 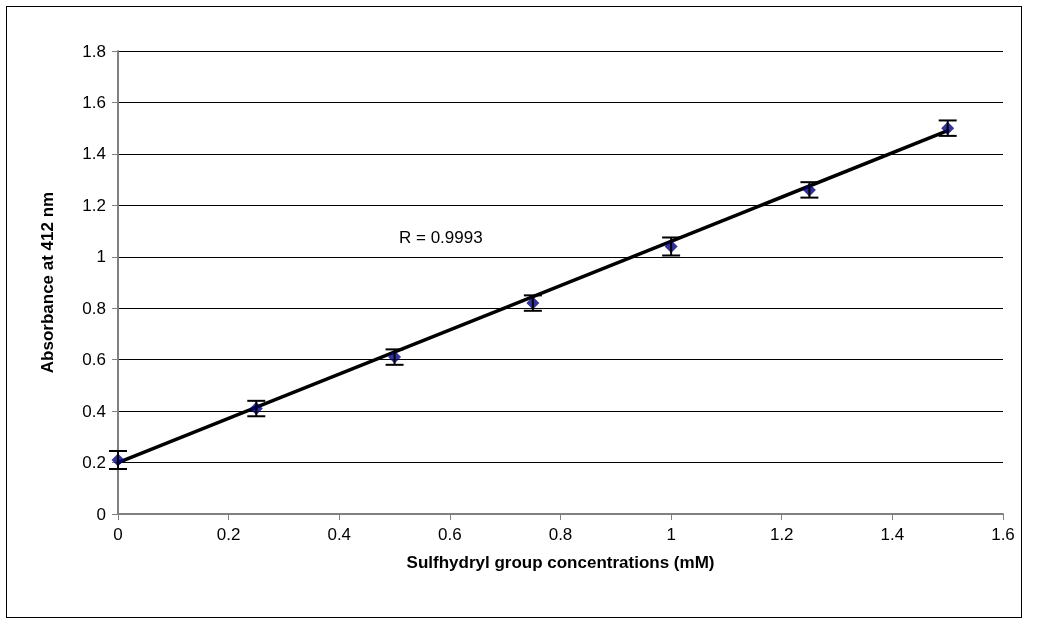 What do you see at coordinates (94, 411) in the screenshot?
I see `y-tick-label: 0.4` at bounding box center [94, 411].